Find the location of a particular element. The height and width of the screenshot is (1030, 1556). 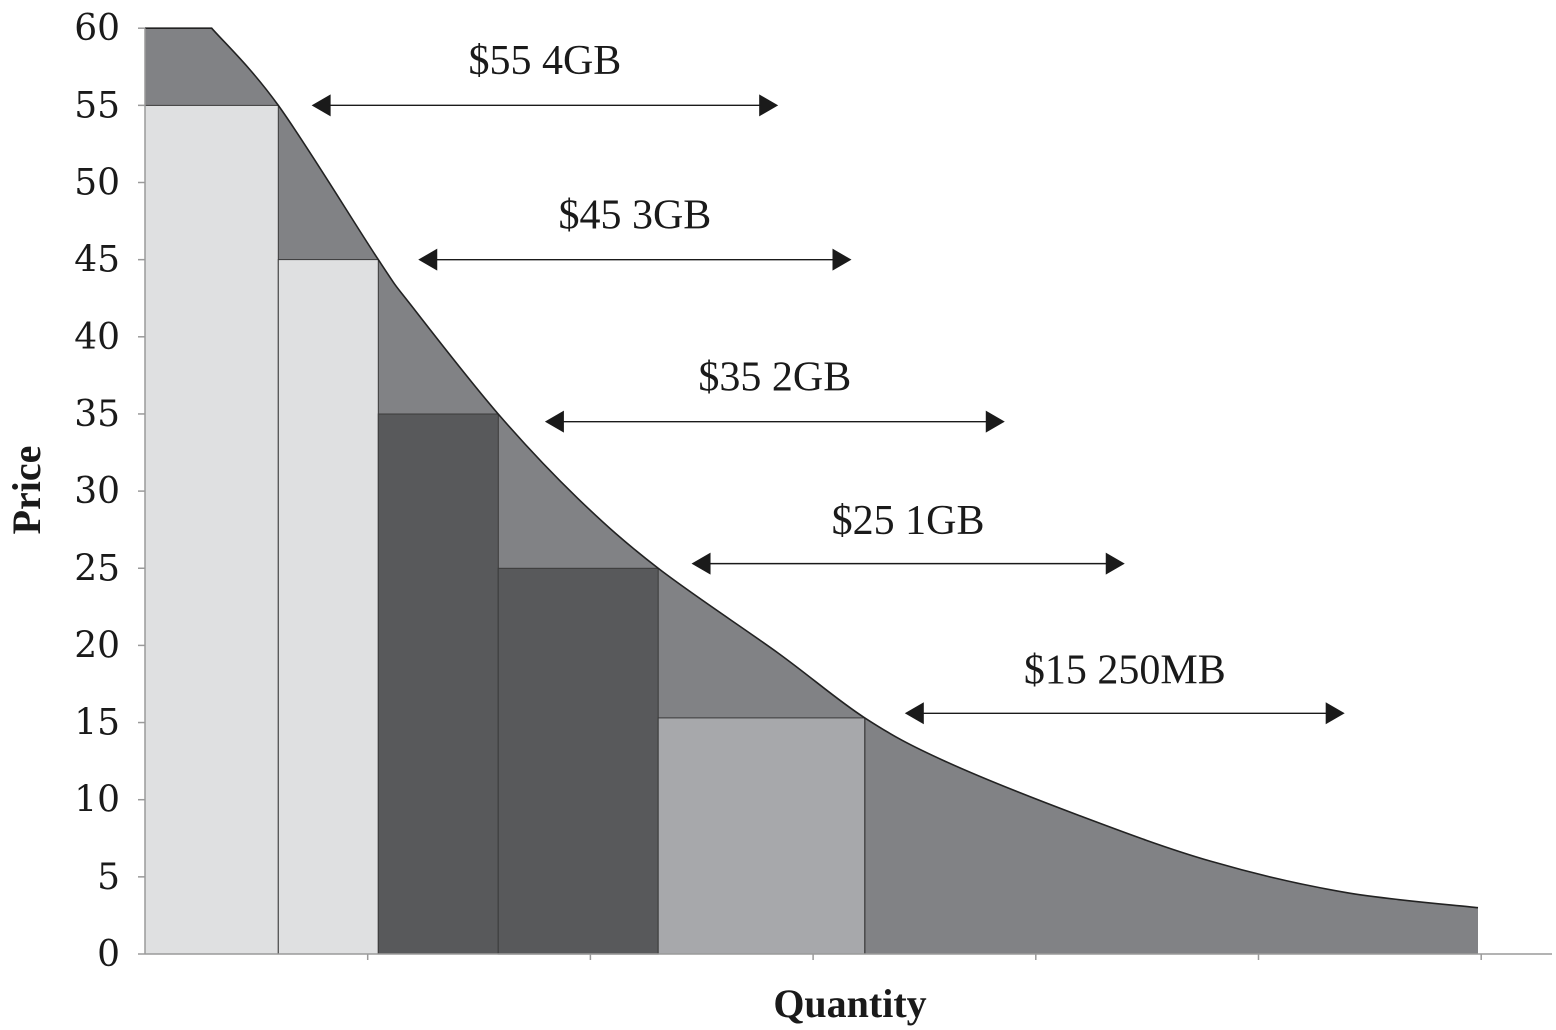

annotation-4: $25 1GB is located at coordinates (908, 536).